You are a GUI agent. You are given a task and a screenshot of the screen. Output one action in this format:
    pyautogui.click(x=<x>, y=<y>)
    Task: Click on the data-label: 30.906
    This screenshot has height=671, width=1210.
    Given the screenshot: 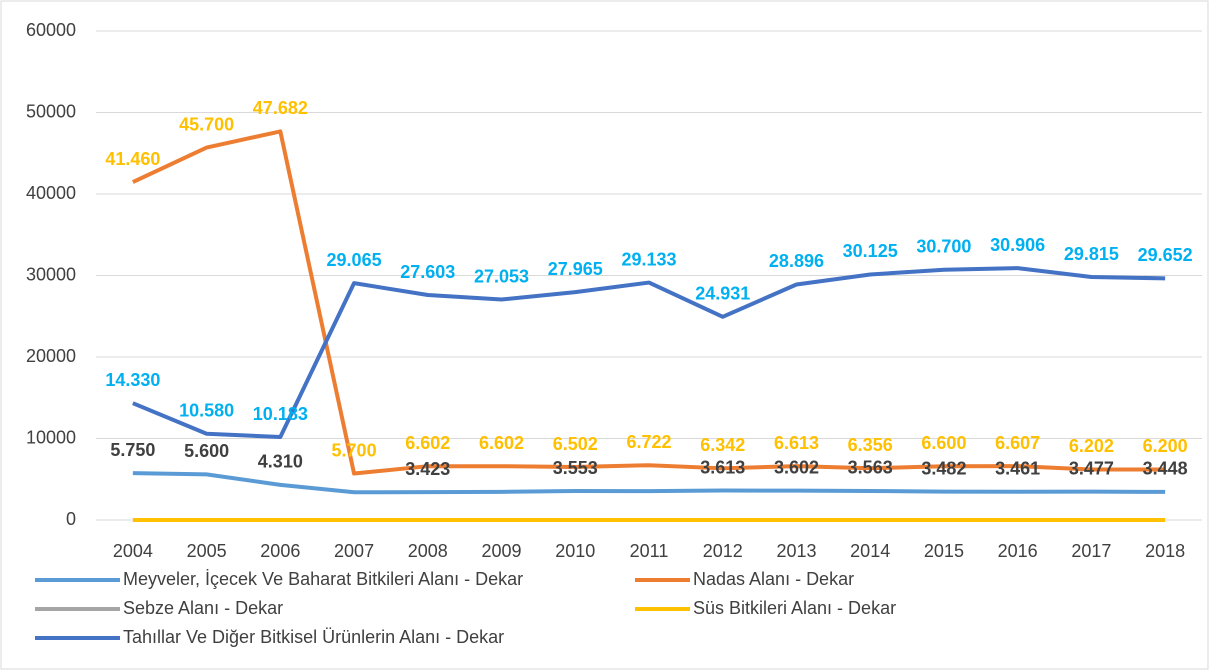 What is the action you would take?
    pyautogui.click(x=1017, y=245)
    